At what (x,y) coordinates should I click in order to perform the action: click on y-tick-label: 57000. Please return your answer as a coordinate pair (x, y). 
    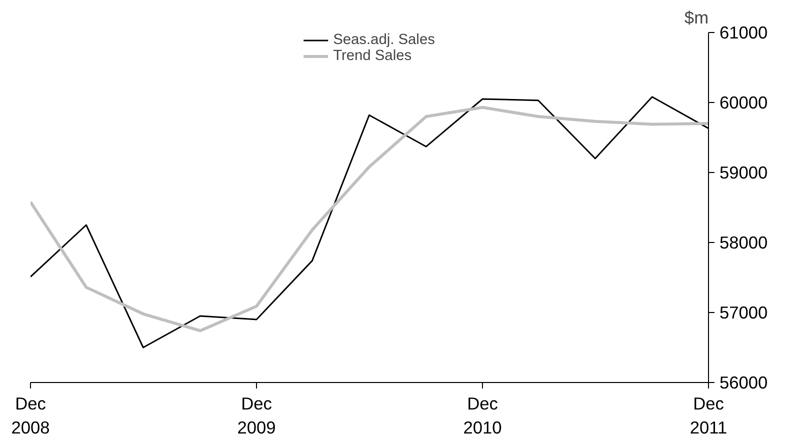
    Looking at the image, I should click on (744, 312).